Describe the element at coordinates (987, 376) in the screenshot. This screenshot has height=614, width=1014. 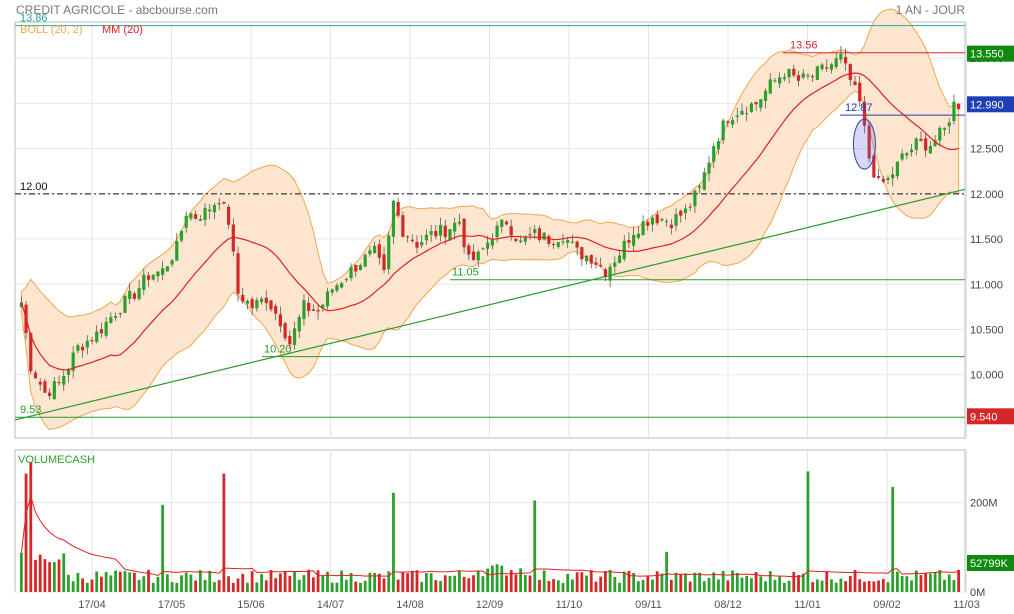
I see `price-tick-label: 10.000` at that location.